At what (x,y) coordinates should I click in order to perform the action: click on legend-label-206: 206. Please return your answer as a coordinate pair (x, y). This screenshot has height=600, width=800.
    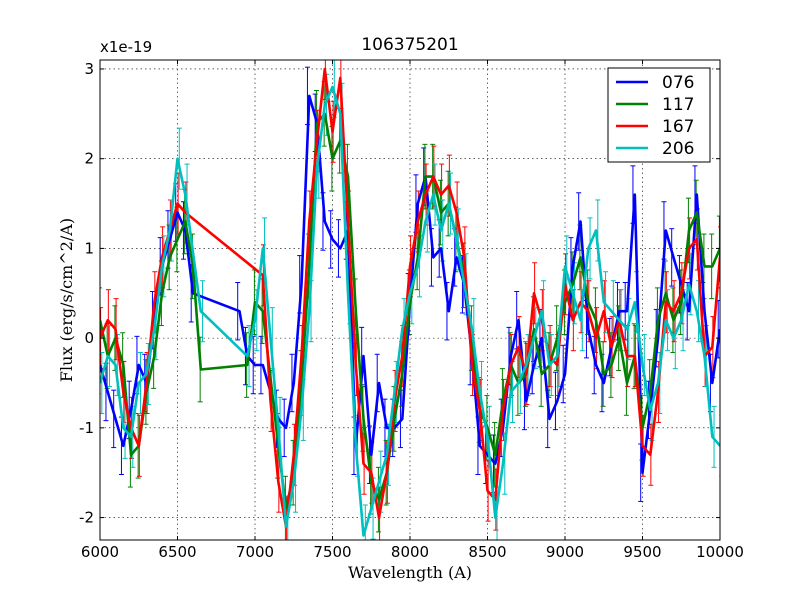
    Looking at the image, I should click on (678, 149).